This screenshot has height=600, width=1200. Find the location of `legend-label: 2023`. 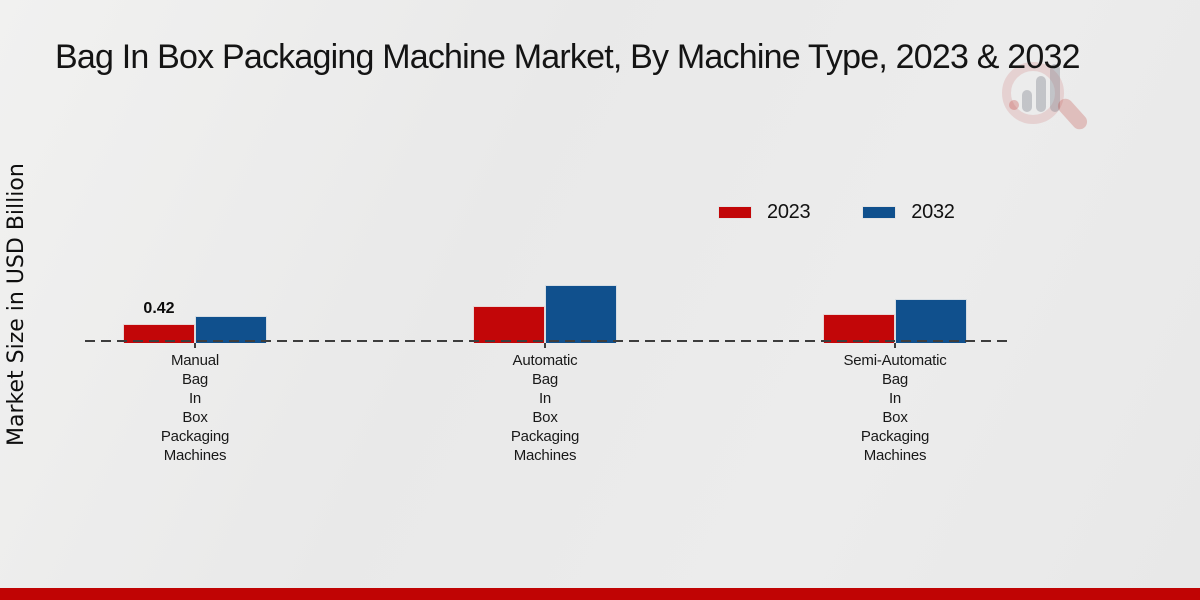

legend-label: 2023 is located at coordinates (789, 212).